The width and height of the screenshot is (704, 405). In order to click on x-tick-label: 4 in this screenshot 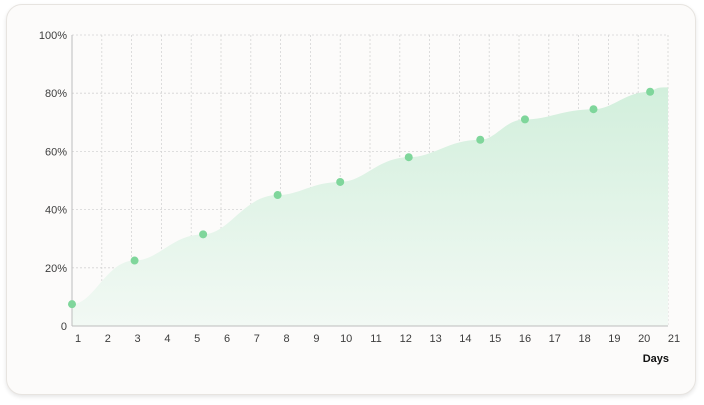, I will do `click(167, 339)`.